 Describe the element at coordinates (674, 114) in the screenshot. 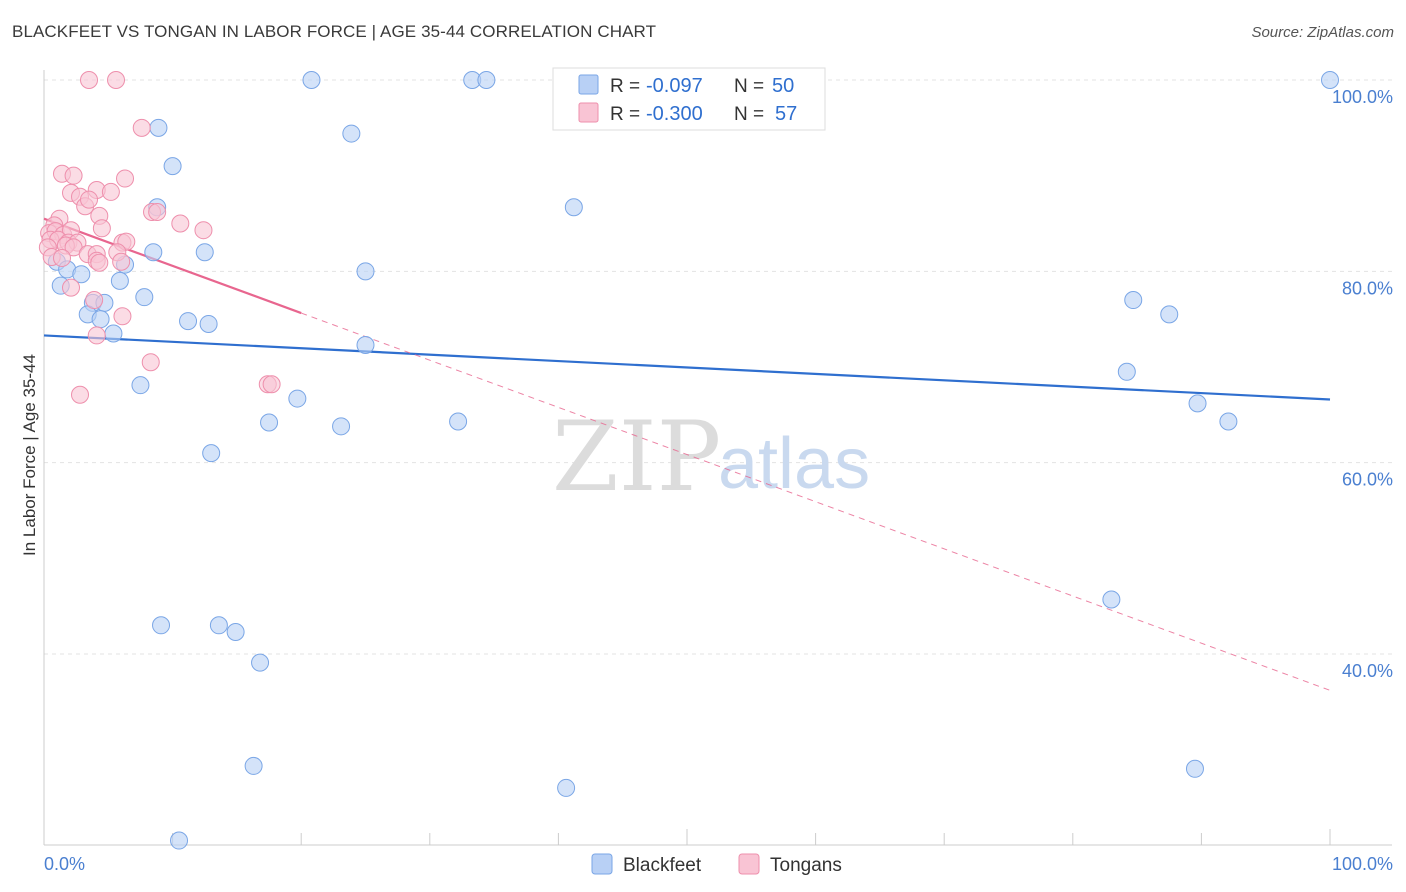

I see `legend-r-value-tongans: -0.300` at that location.